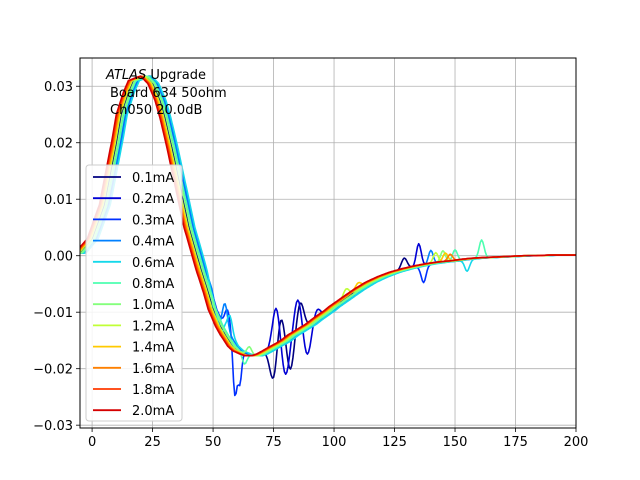 The height and width of the screenshot is (480, 640). Describe the element at coordinates (58, 144) in the screenshot. I see `y-tick-label: 0.02` at that location.